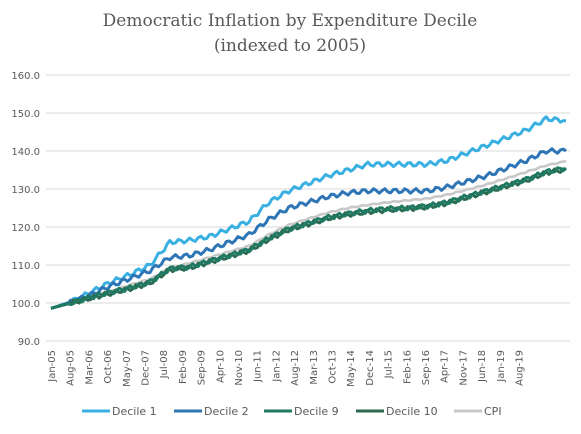  I want to click on x-tick-label: Sep-16, so click(426, 367).